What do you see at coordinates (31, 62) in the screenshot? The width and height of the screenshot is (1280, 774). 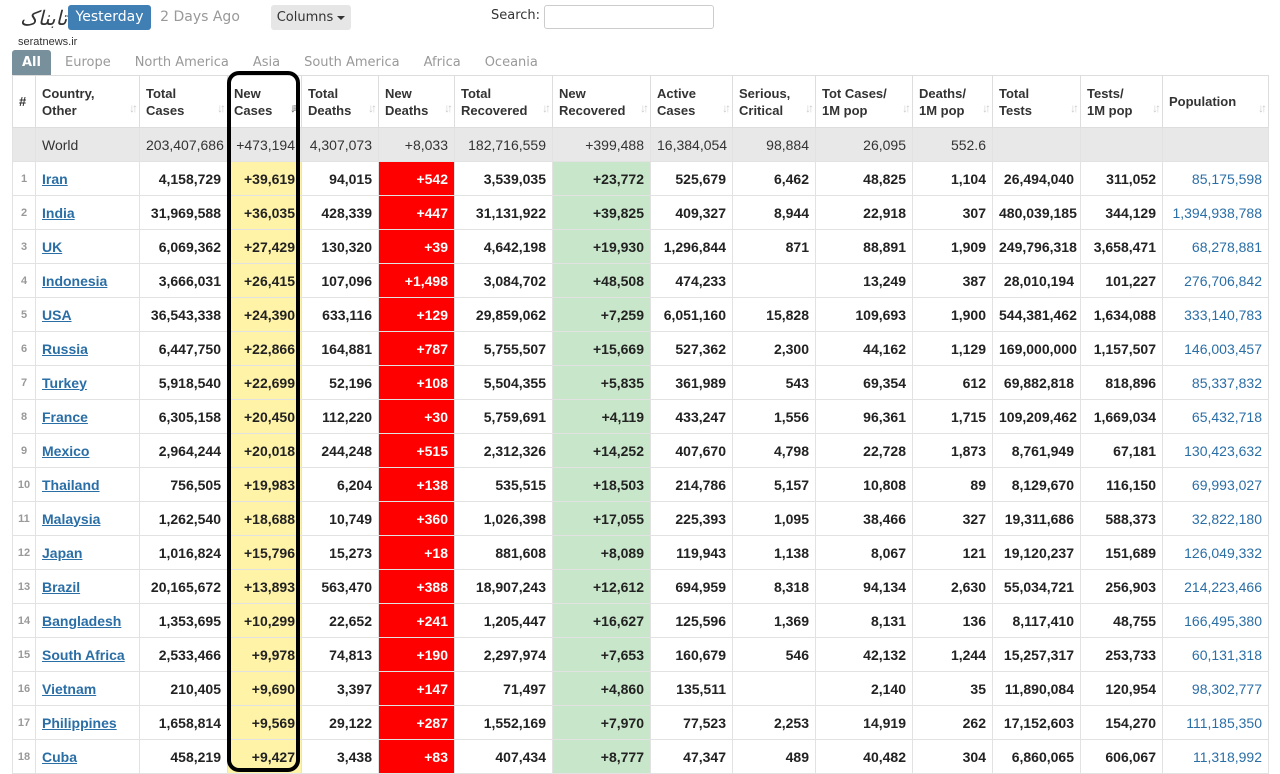 I see `tab-all: All` at bounding box center [31, 62].